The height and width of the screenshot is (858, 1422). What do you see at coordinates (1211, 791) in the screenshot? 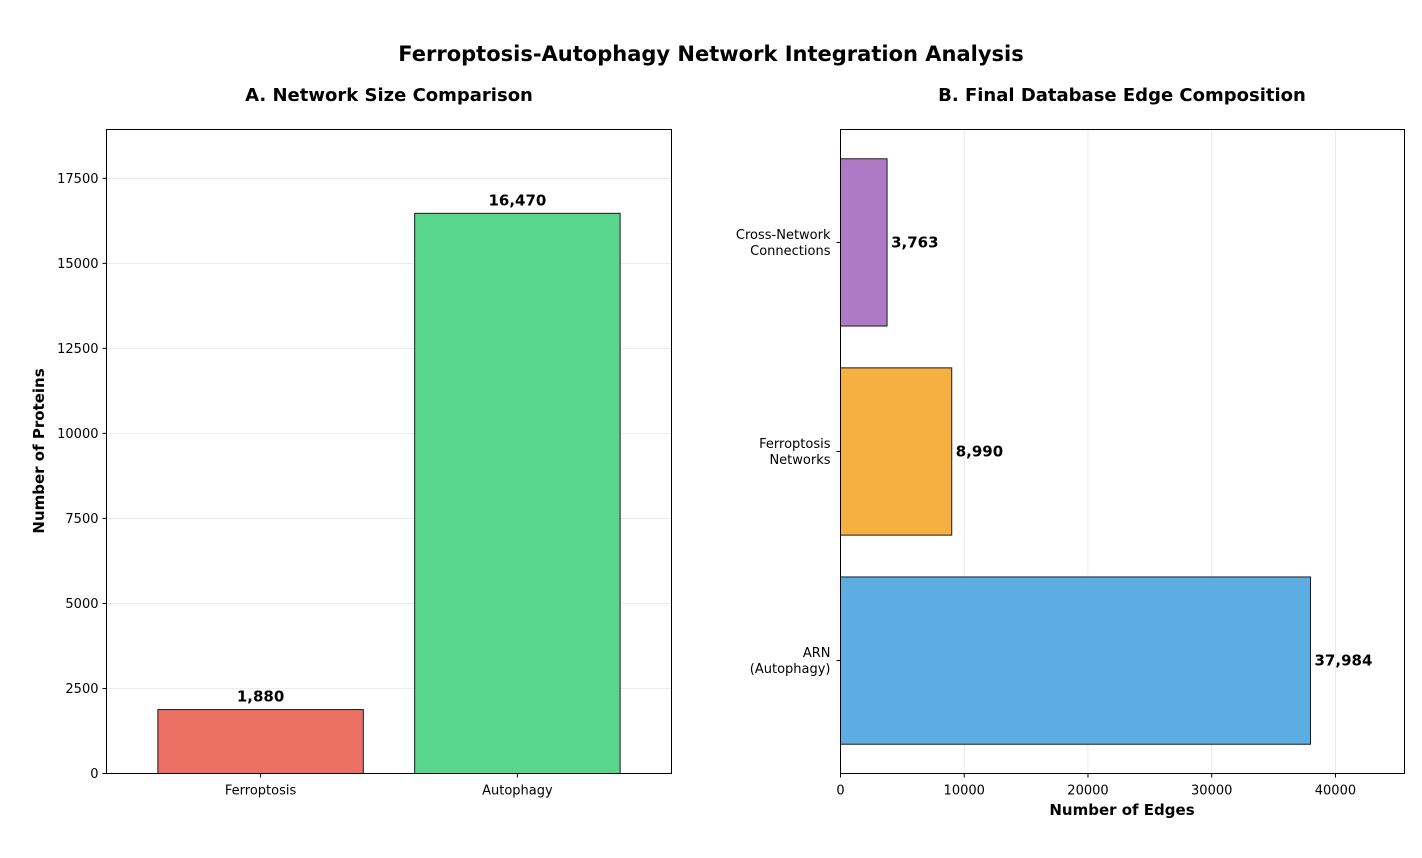
I see `panel-b-x-tick-label: 30000` at bounding box center [1211, 791].